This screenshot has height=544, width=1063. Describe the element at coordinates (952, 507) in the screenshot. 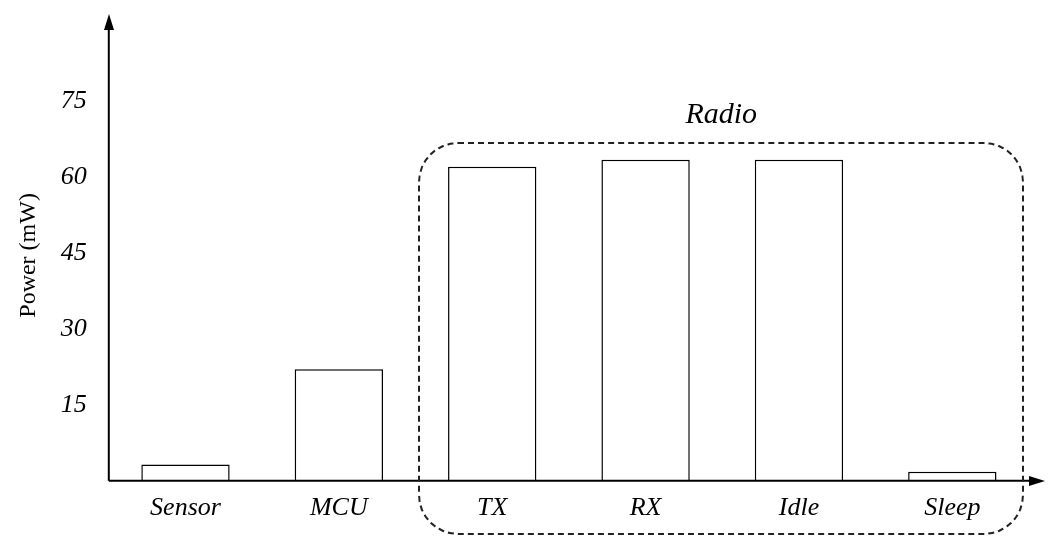

I see `x-tick-label: Sleep` at that location.